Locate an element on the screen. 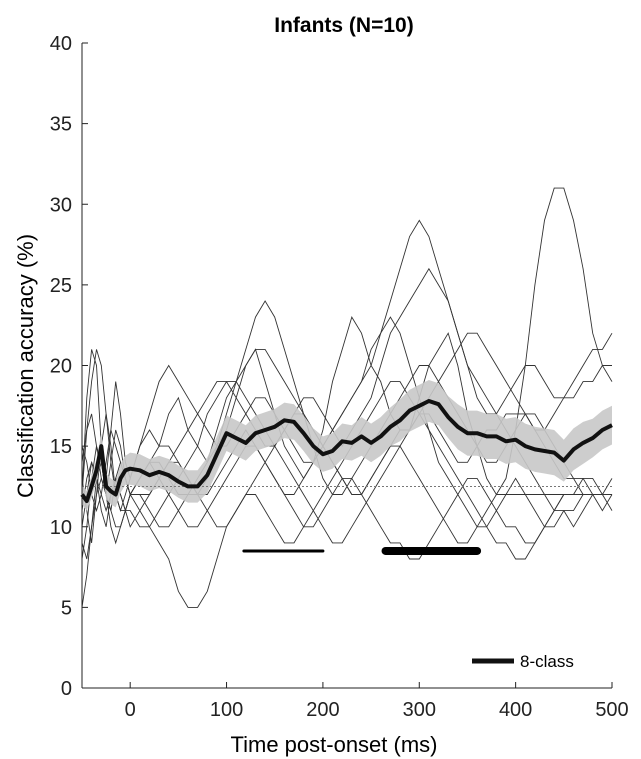 This screenshot has height=759, width=641. x-tick-label-0: 0 is located at coordinates (130, 710).